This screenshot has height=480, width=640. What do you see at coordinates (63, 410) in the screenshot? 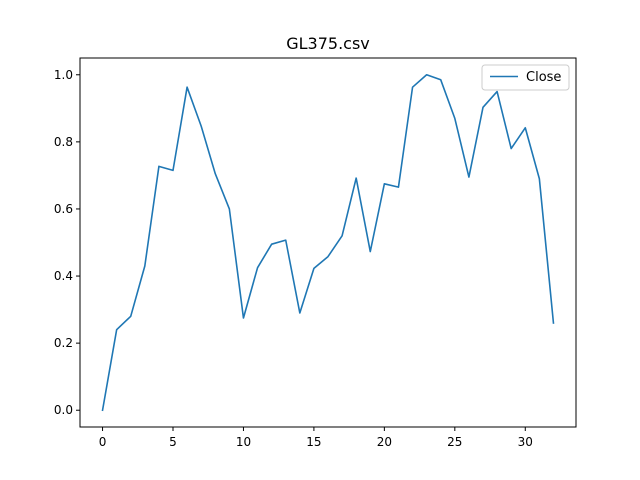
I see `y-tick-label: 0.0` at bounding box center [63, 410].